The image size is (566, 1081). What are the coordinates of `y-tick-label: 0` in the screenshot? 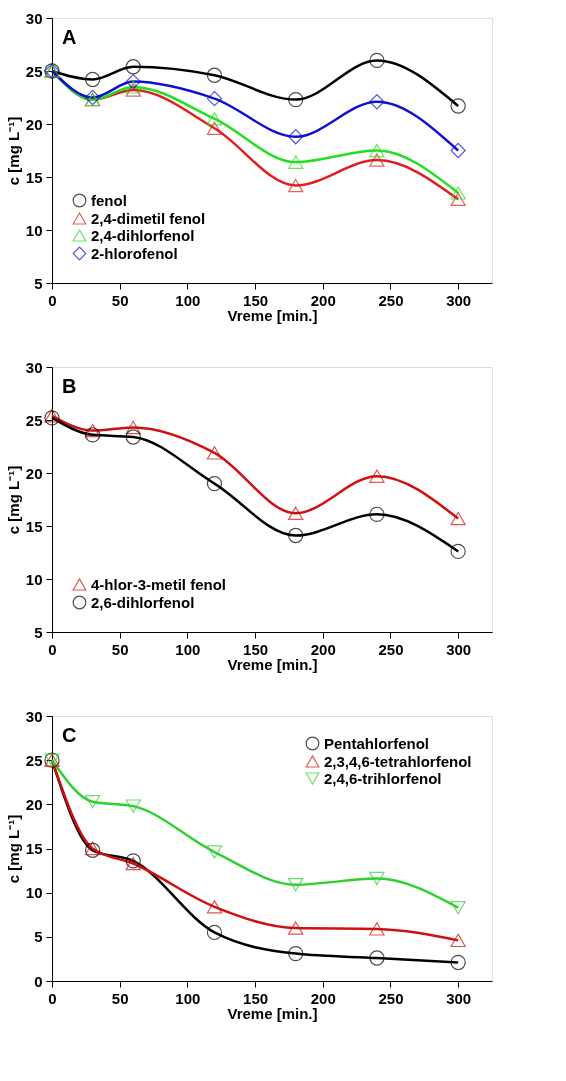 It's located at (38, 981).